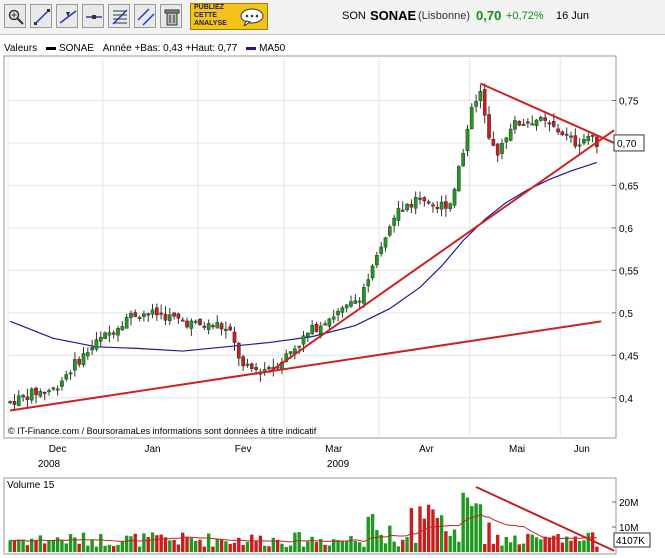 The width and height of the screenshot is (665, 558). Describe the element at coordinates (210, 23) in the screenshot. I see `ad-line-3: ANALYSE` at that location.